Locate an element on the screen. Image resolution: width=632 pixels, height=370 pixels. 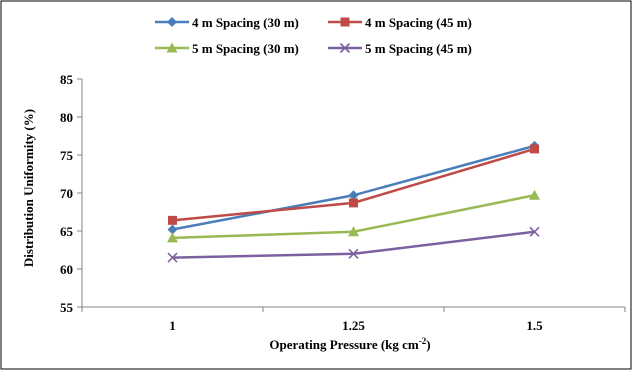
legend-entry: 5 m Spacing (45 m) is located at coordinates (400, 48).